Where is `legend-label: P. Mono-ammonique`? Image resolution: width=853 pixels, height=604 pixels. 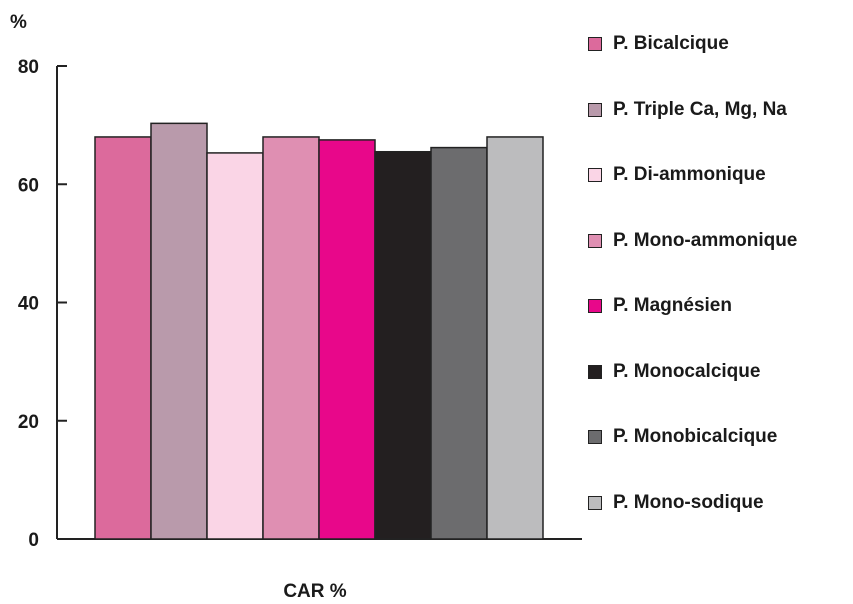 legend-label: P. Mono-ammonique is located at coordinates (705, 240).